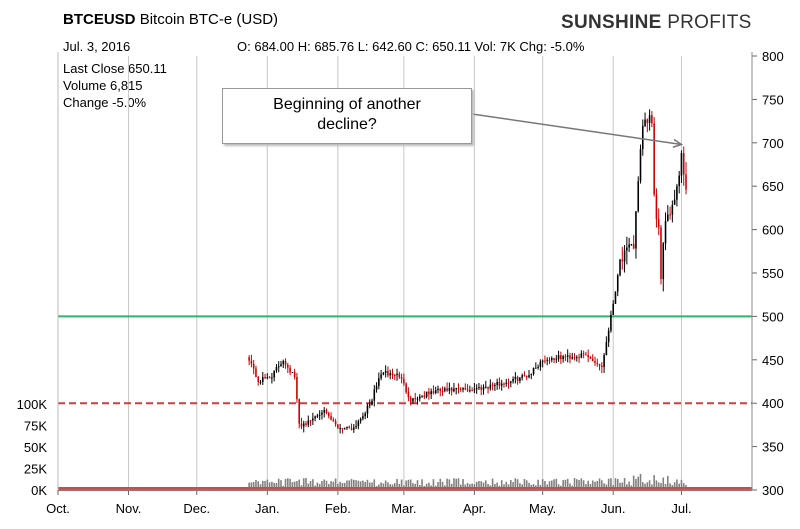 This screenshot has height=529, width=800. I want to click on y-tick-label: 800, so click(773, 56).